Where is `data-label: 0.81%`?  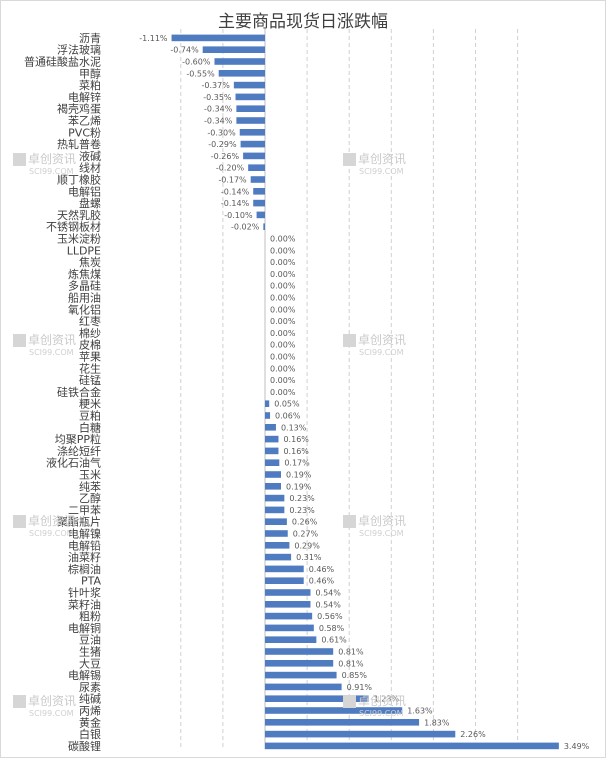 data-label: 0.81% is located at coordinates (351, 663).